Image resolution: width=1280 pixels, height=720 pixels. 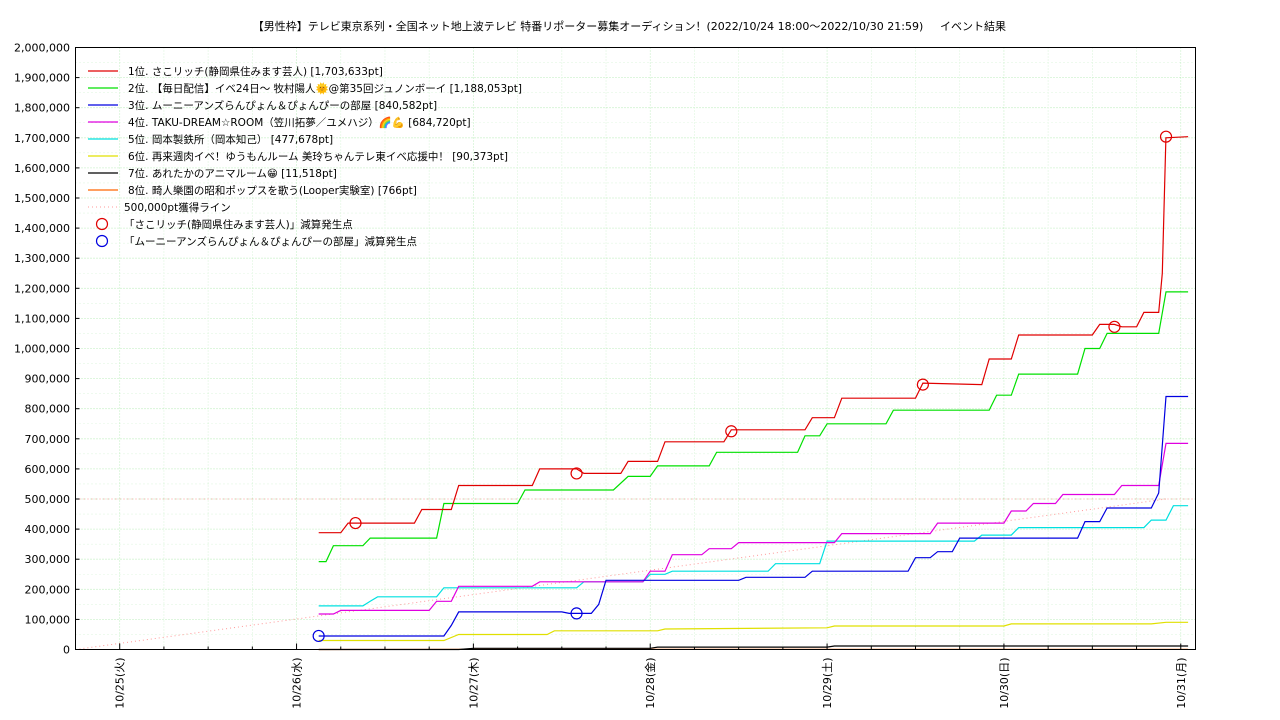 What do you see at coordinates (42, 198) in the screenshot?
I see `y-tick-label: 1,500,000` at bounding box center [42, 198].